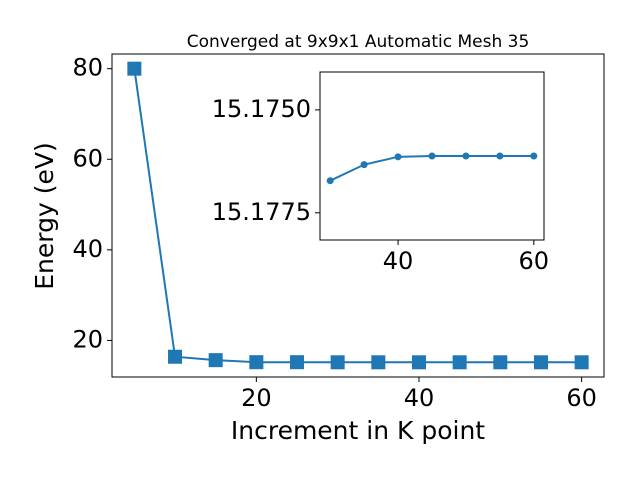  What do you see at coordinates (261, 109) in the screenshot?
I see `y-tick-label: 15.1750` at bounding box center [261, 109].